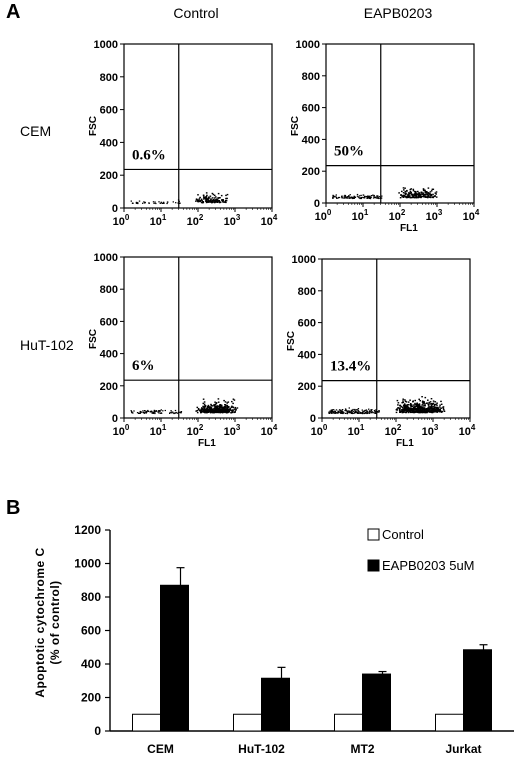 Image resolution: width=520 pixels, height=764 pixels. I want to click on legend-label: Control, so click(403, 534).